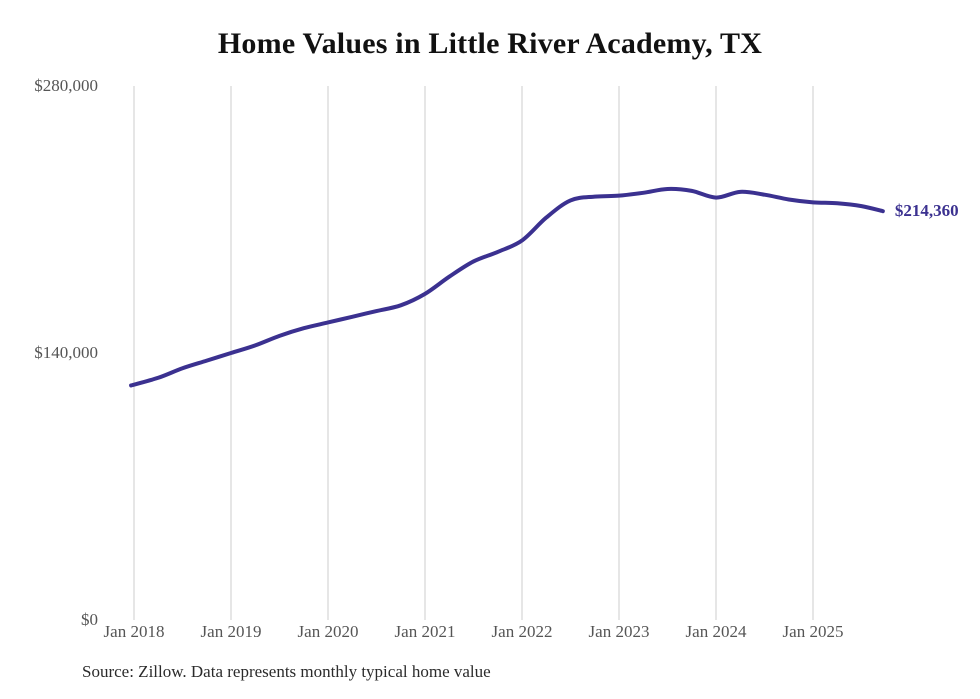  What do you see at coordinates (716, 631) in the screenshot?
I see `x-tick-label-jan-2024: Jan 2024` at bounding box center [716, 631].